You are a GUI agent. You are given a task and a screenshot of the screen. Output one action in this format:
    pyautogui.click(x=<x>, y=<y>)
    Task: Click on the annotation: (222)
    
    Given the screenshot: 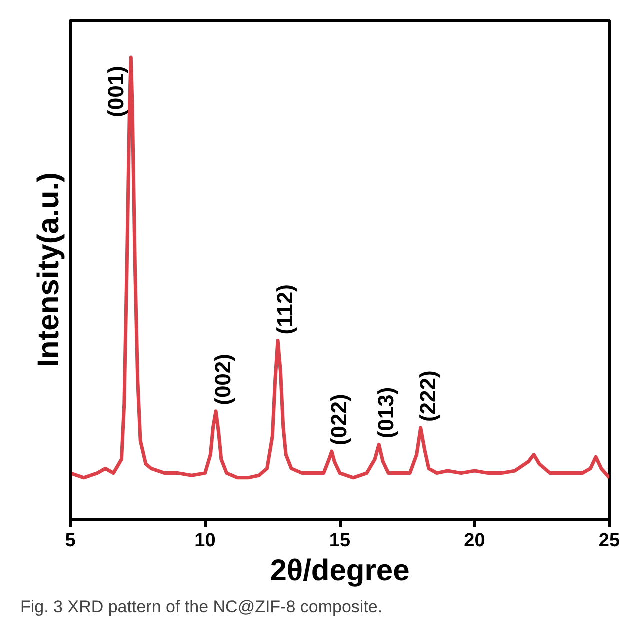 What is the action you would take?
    pyautogui.click(x=427, y=396)
    